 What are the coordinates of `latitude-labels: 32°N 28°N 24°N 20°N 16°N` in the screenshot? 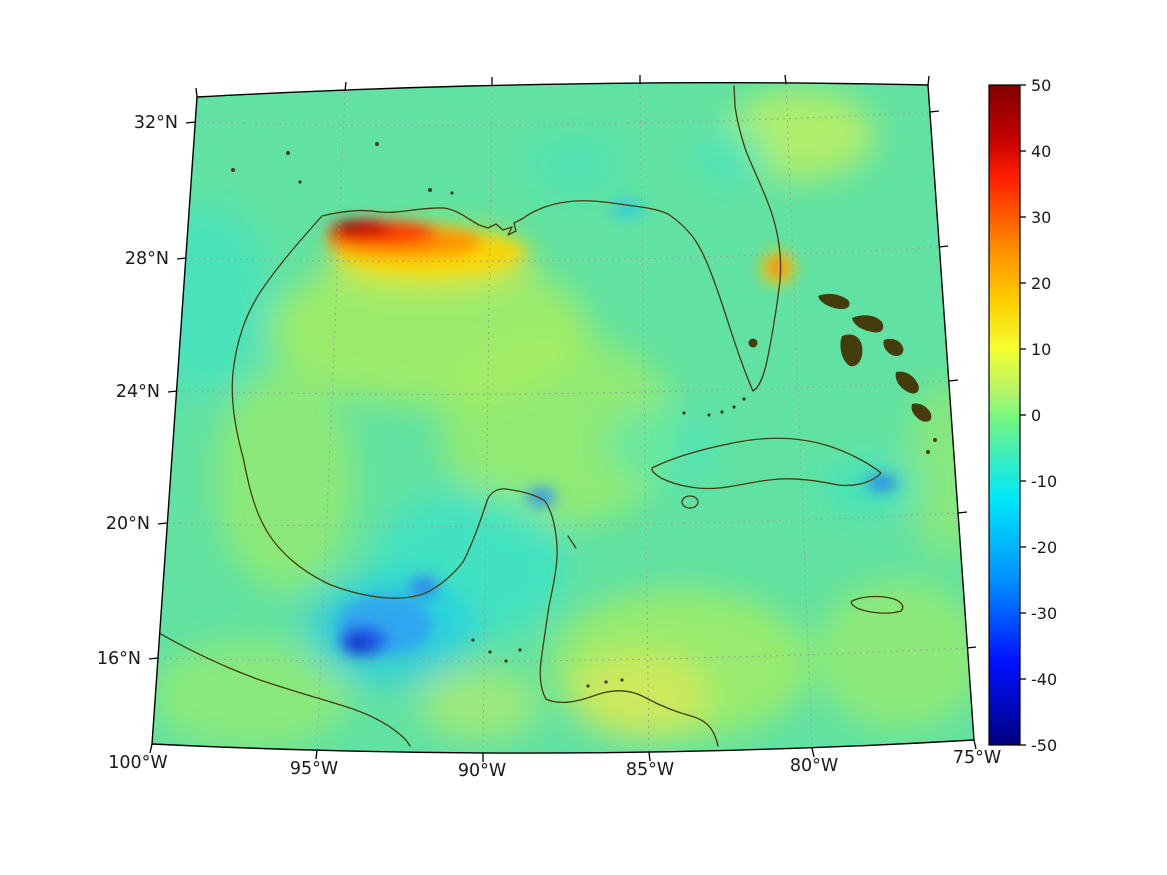 It's located at (137, 391).